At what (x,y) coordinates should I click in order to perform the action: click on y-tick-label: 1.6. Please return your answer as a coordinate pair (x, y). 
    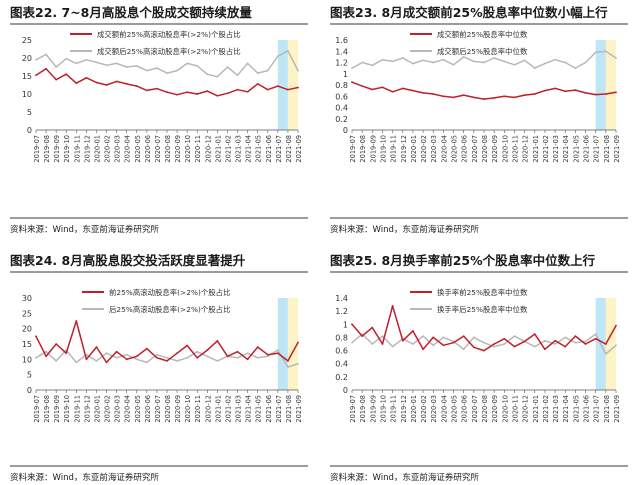
    Looking at the image, I should click on (341, 40).